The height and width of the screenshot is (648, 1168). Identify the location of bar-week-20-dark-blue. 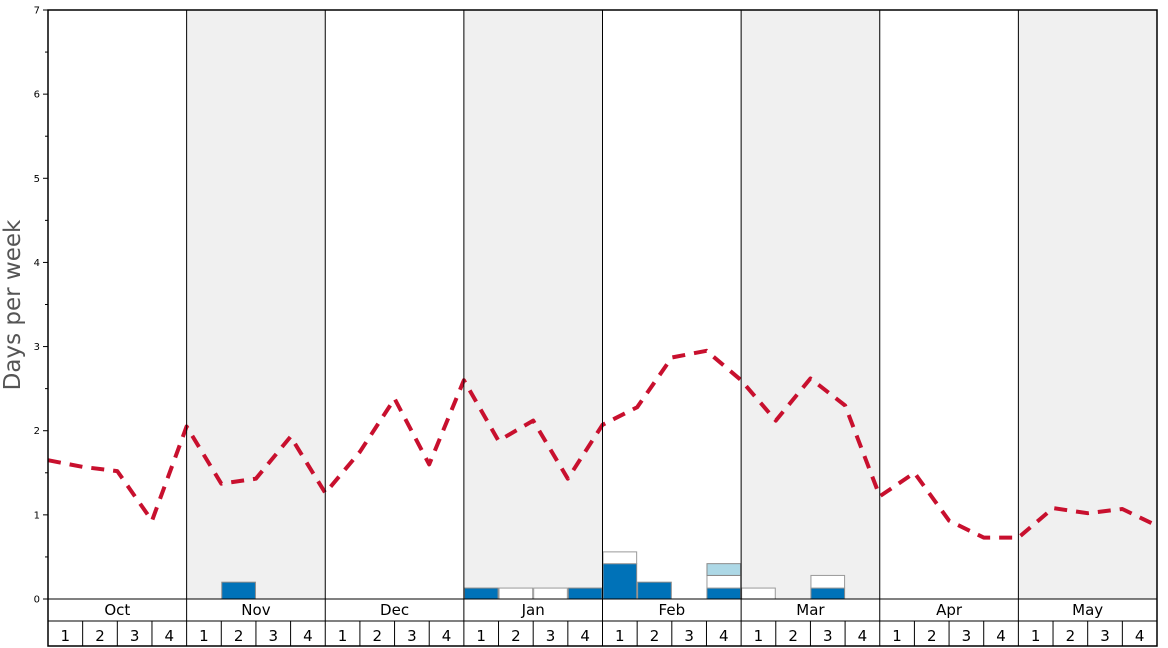
(724, 593).